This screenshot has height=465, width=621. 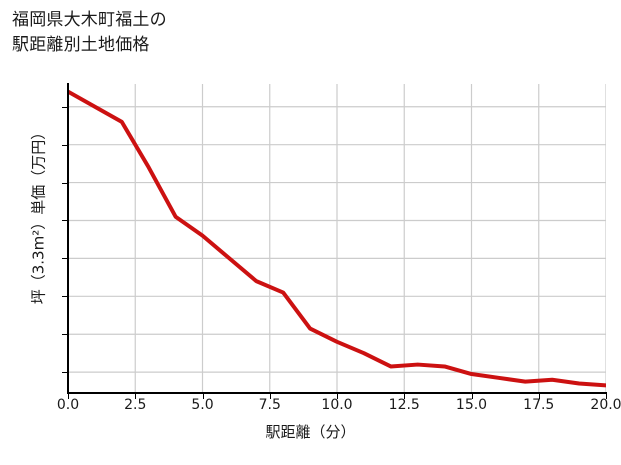 I want to click on y-axis-label: 坪（3.3m²）単価（万円）, so click(x=38, y=214).